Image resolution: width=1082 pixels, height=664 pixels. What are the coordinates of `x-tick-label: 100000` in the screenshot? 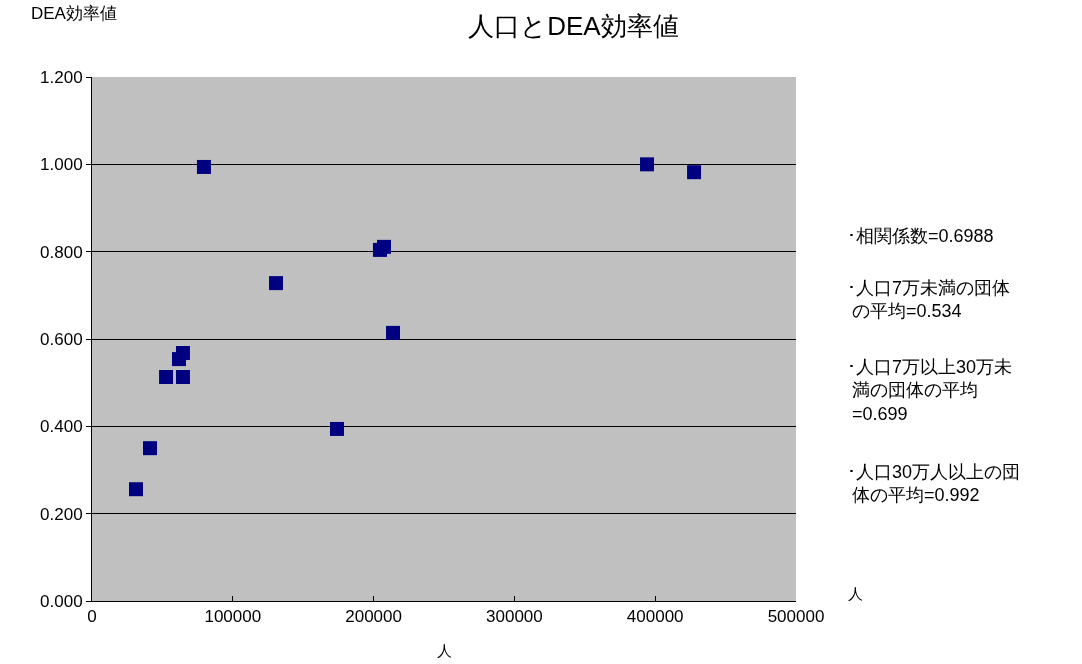 It's located at (233, 617).